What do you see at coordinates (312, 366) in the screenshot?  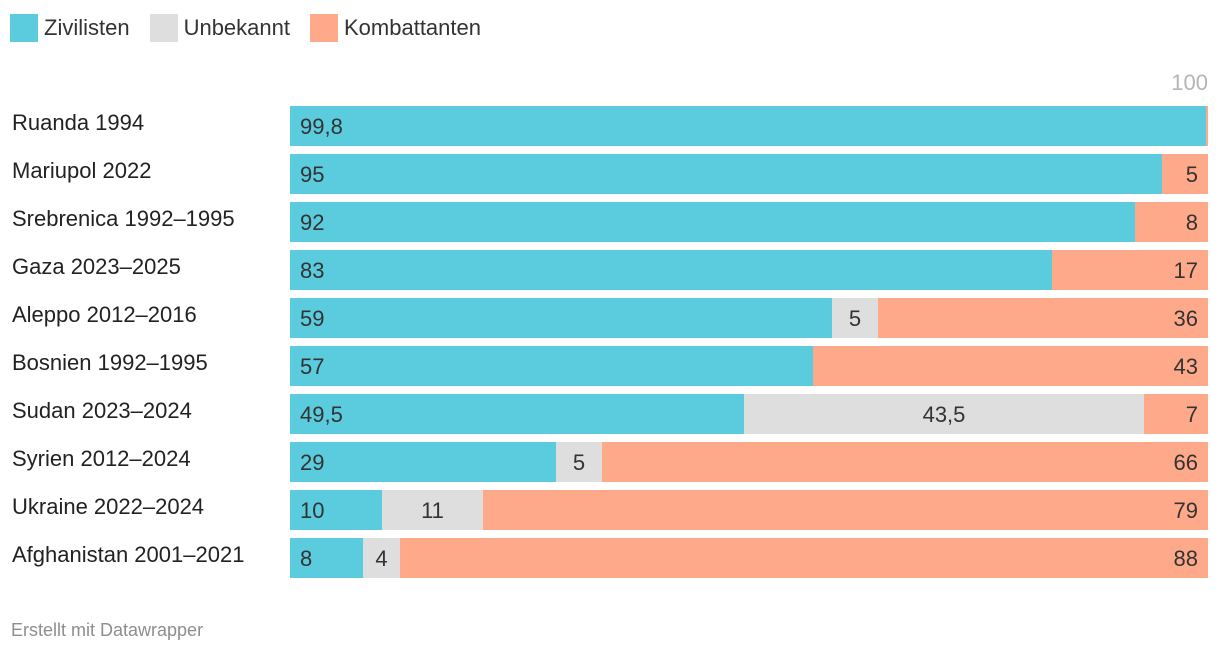 I see `data-label-zivilisten-bosnien-1992-1995: 57` at bounding box center [312, 366].